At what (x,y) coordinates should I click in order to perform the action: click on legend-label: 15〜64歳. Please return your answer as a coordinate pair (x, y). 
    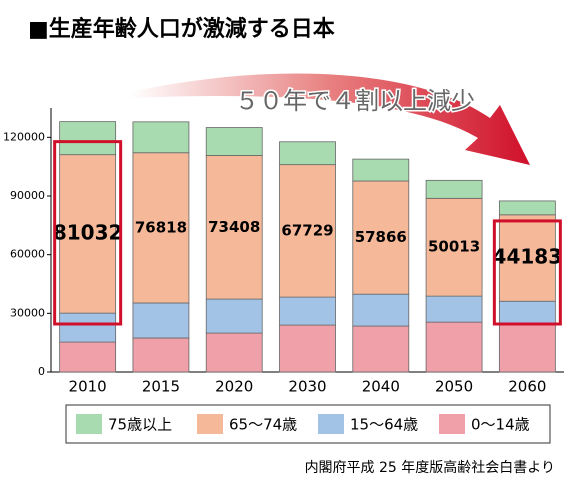
    Looking at the image, I should click on (384, 425).